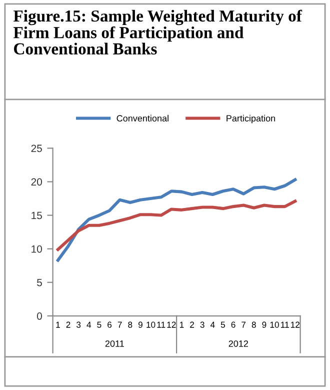 The image size is (330, 390). I want to click on legend-label: Conventional, so click(142, 118).